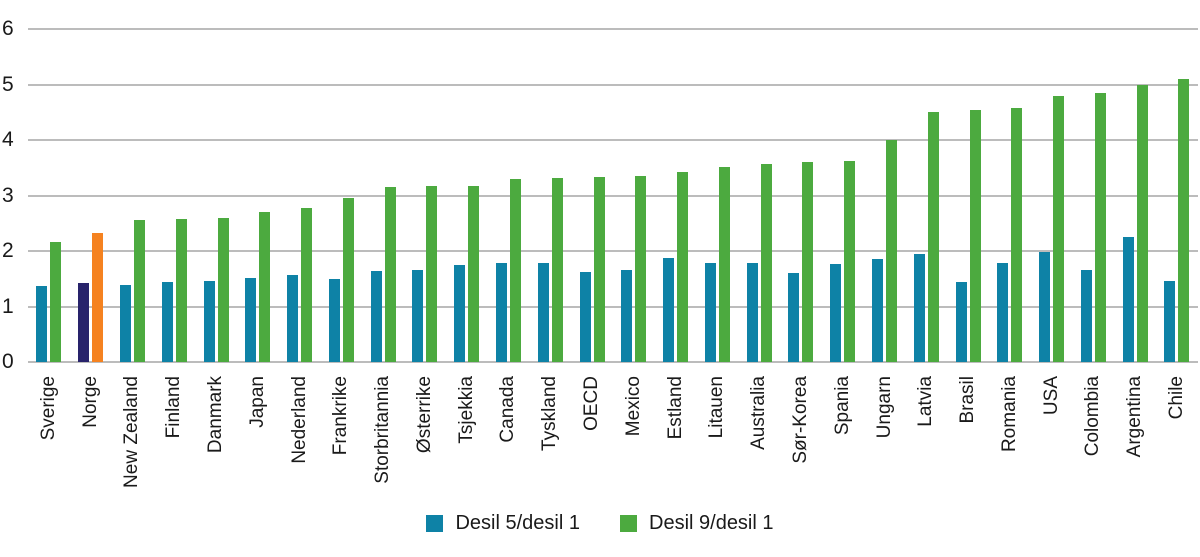 This screenshot has width=1200, height=557. I want to click on x-label-cell: Canada, so click(509, 437).